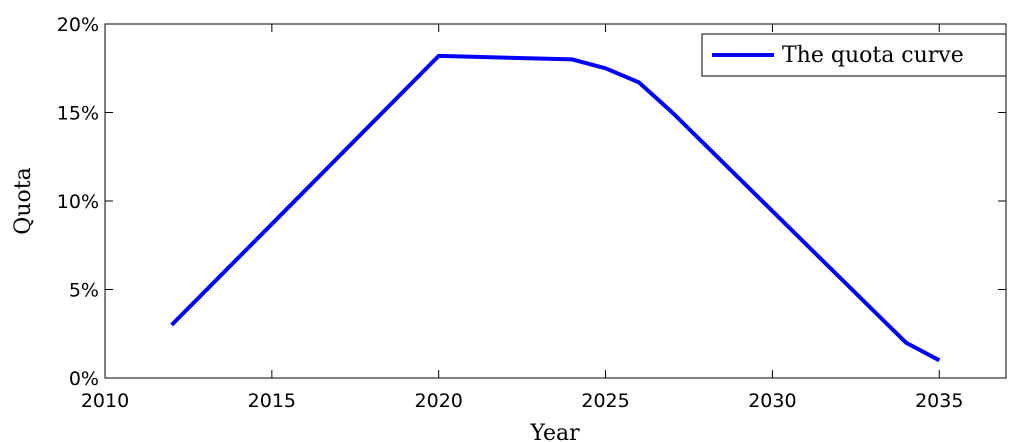  I want to click on x-tick-label: 2020, so click(439, 401).